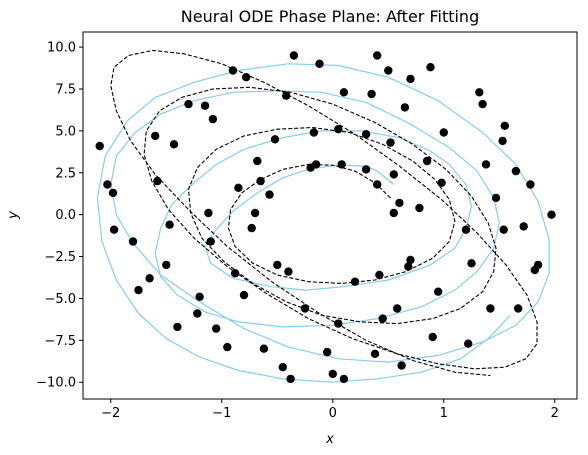  What do you see at coordinates (555, 413) in the screenshot?
I see `x-tick-label: 2` at bounding box center [555, 413].